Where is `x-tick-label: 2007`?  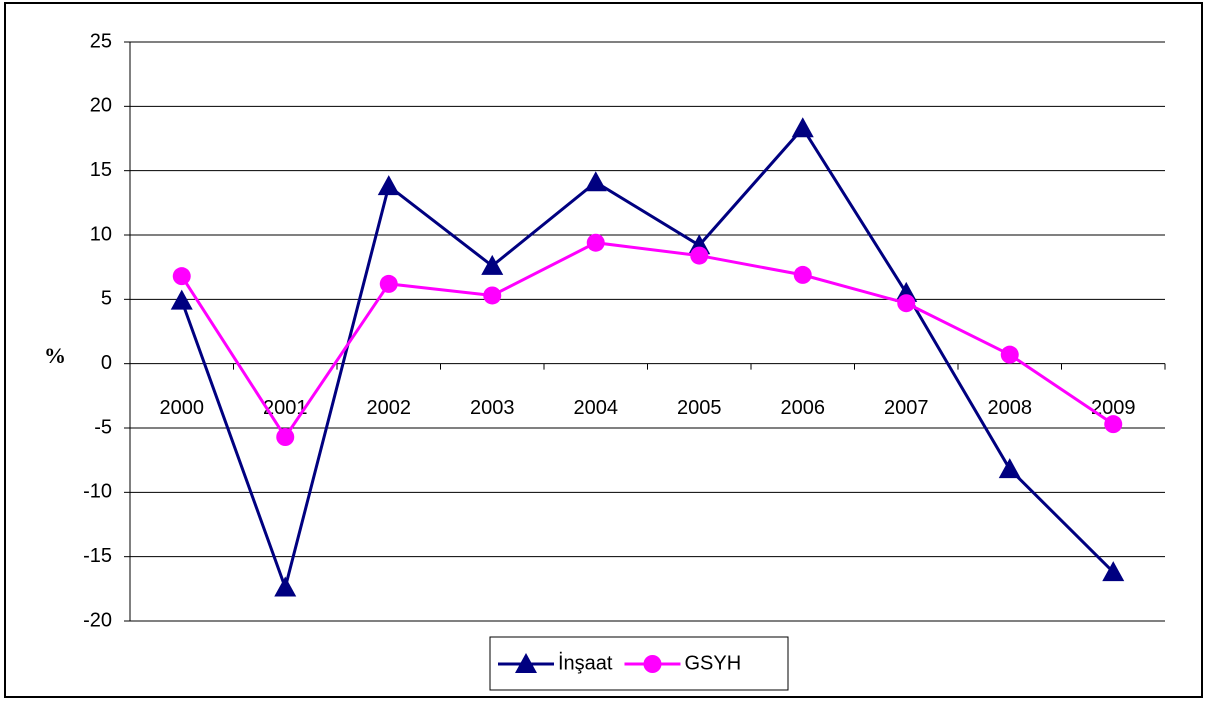 x-tick-label: 2007 is located at coordinates (906, 408).